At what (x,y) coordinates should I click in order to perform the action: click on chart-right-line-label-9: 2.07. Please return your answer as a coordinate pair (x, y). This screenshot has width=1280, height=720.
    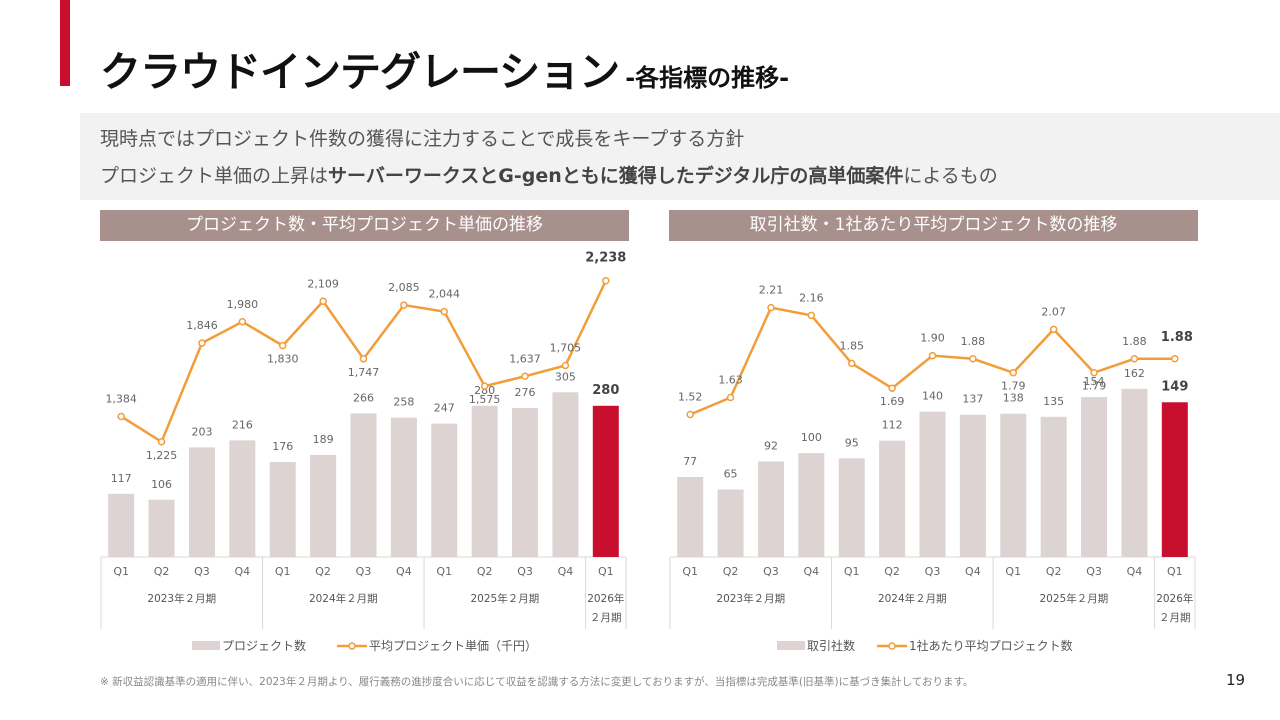
    Looking at the image, I should click on (1053, 311).